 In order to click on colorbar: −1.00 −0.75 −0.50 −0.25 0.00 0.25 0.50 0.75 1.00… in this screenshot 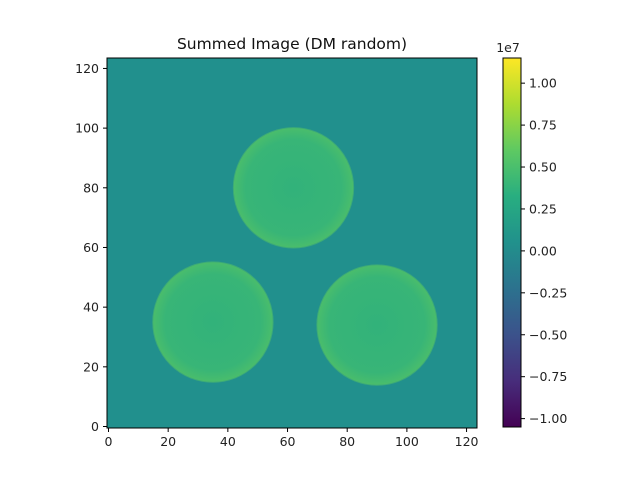, I will do `click(531, 234)`.